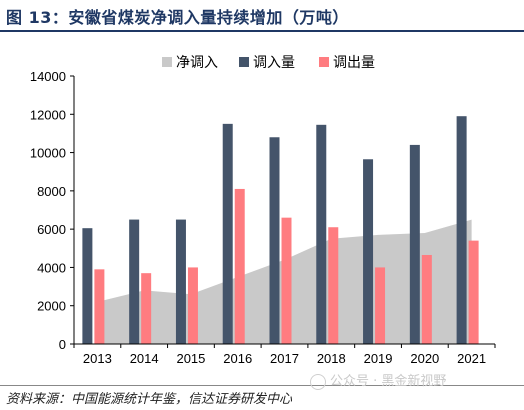 This screenshot has height=410, width=524. What do you see at coordinates (51, 267) in the screenshot?
I see `y-tick-label-4000: 4000` at bounding box center [51, 267].